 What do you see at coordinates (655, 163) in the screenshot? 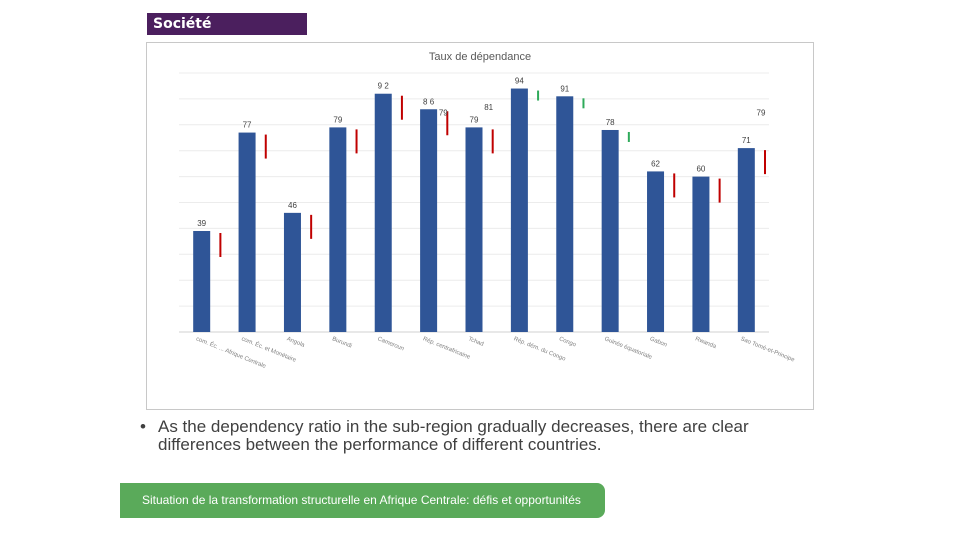
I see `data-label: 62` at bounding box center [655, 163].